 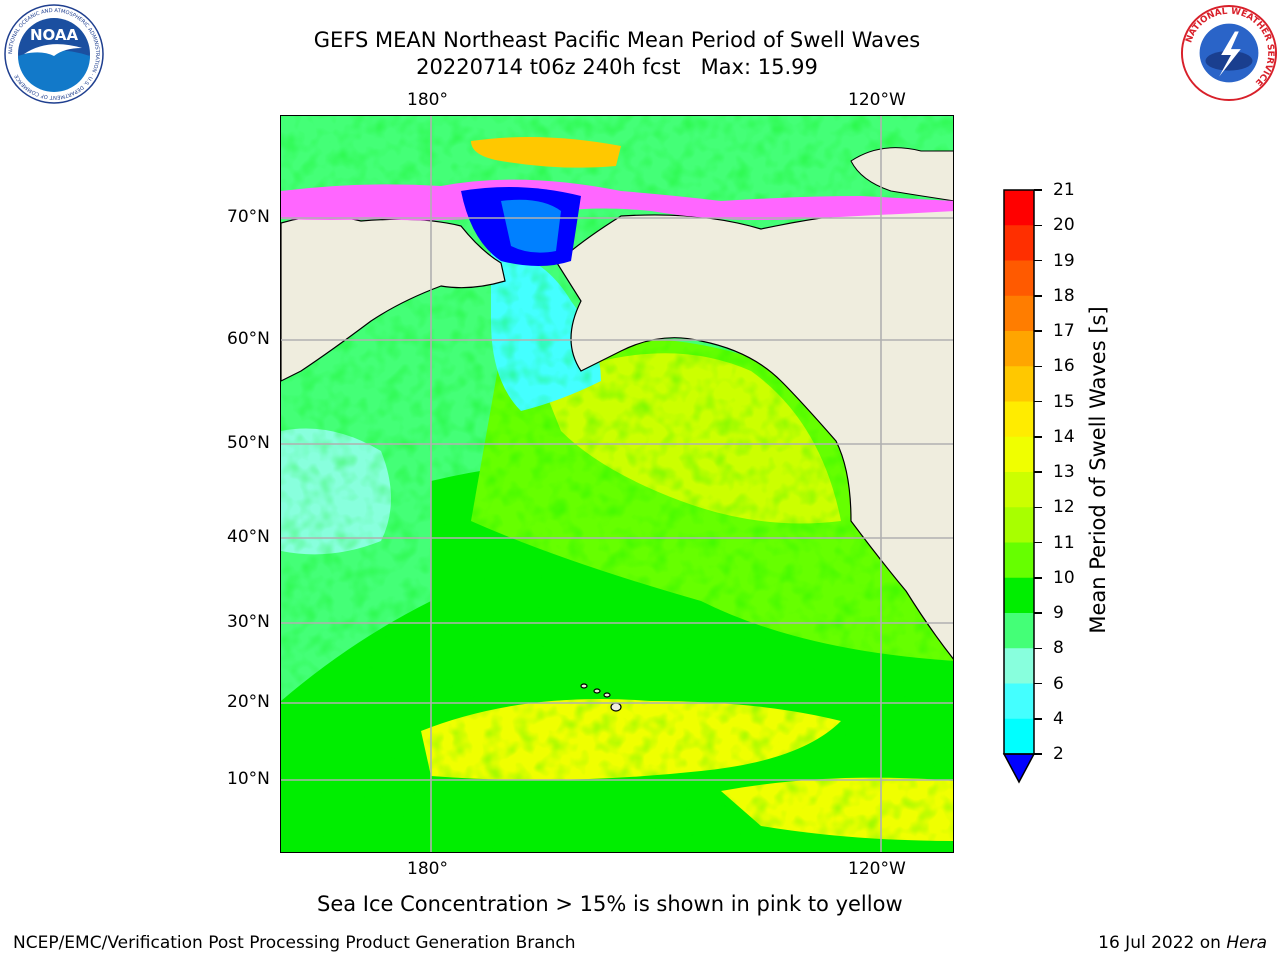 What do you see at coordinates (248, 537) in the screenshot?
I see `lat-label-40n: 40°N` at bounding box center [248, 537].